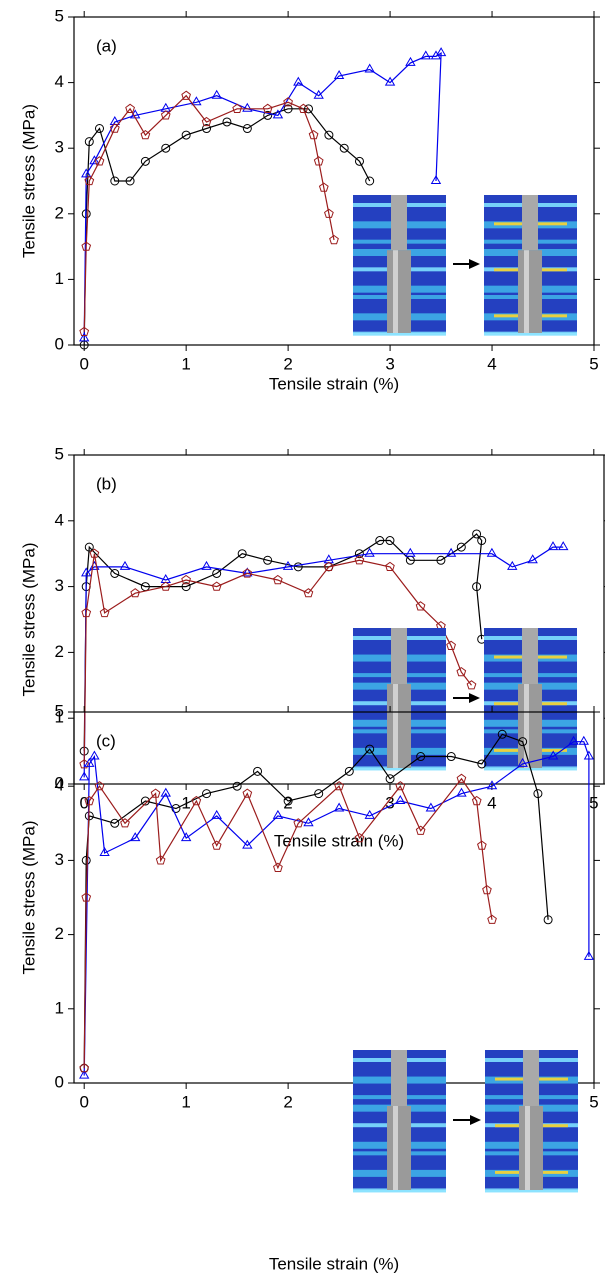 The image size is (605, 1284). I want to click on x-tick-label: 0, so click(83, 802).